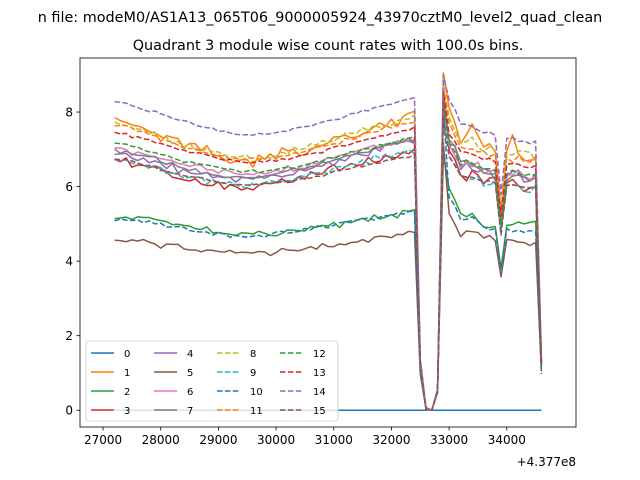  I want to click on legend-label: 6, so click(190, 392).